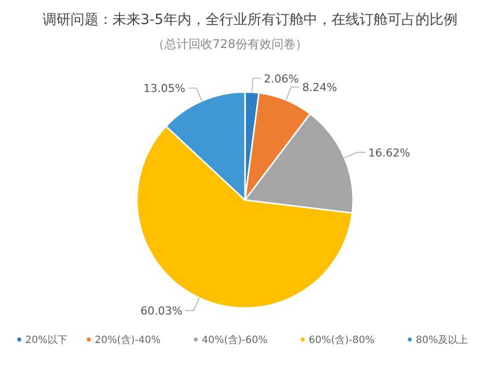 The height and width of the screenshot is (365, 500). What do you see at coordinates (235, 340) in the screenshot?
I see `legend-label: 40%(含)-60%` at bounding box center [235, 340].